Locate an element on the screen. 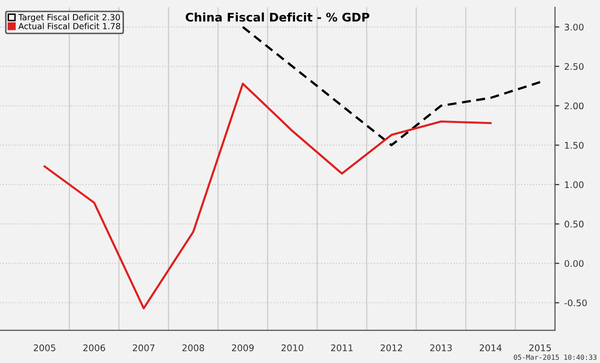 This screenshot has width=600, height=363. legend-label: Target Fiscal Deficit 2.30 is located at coordinates (69, 18).